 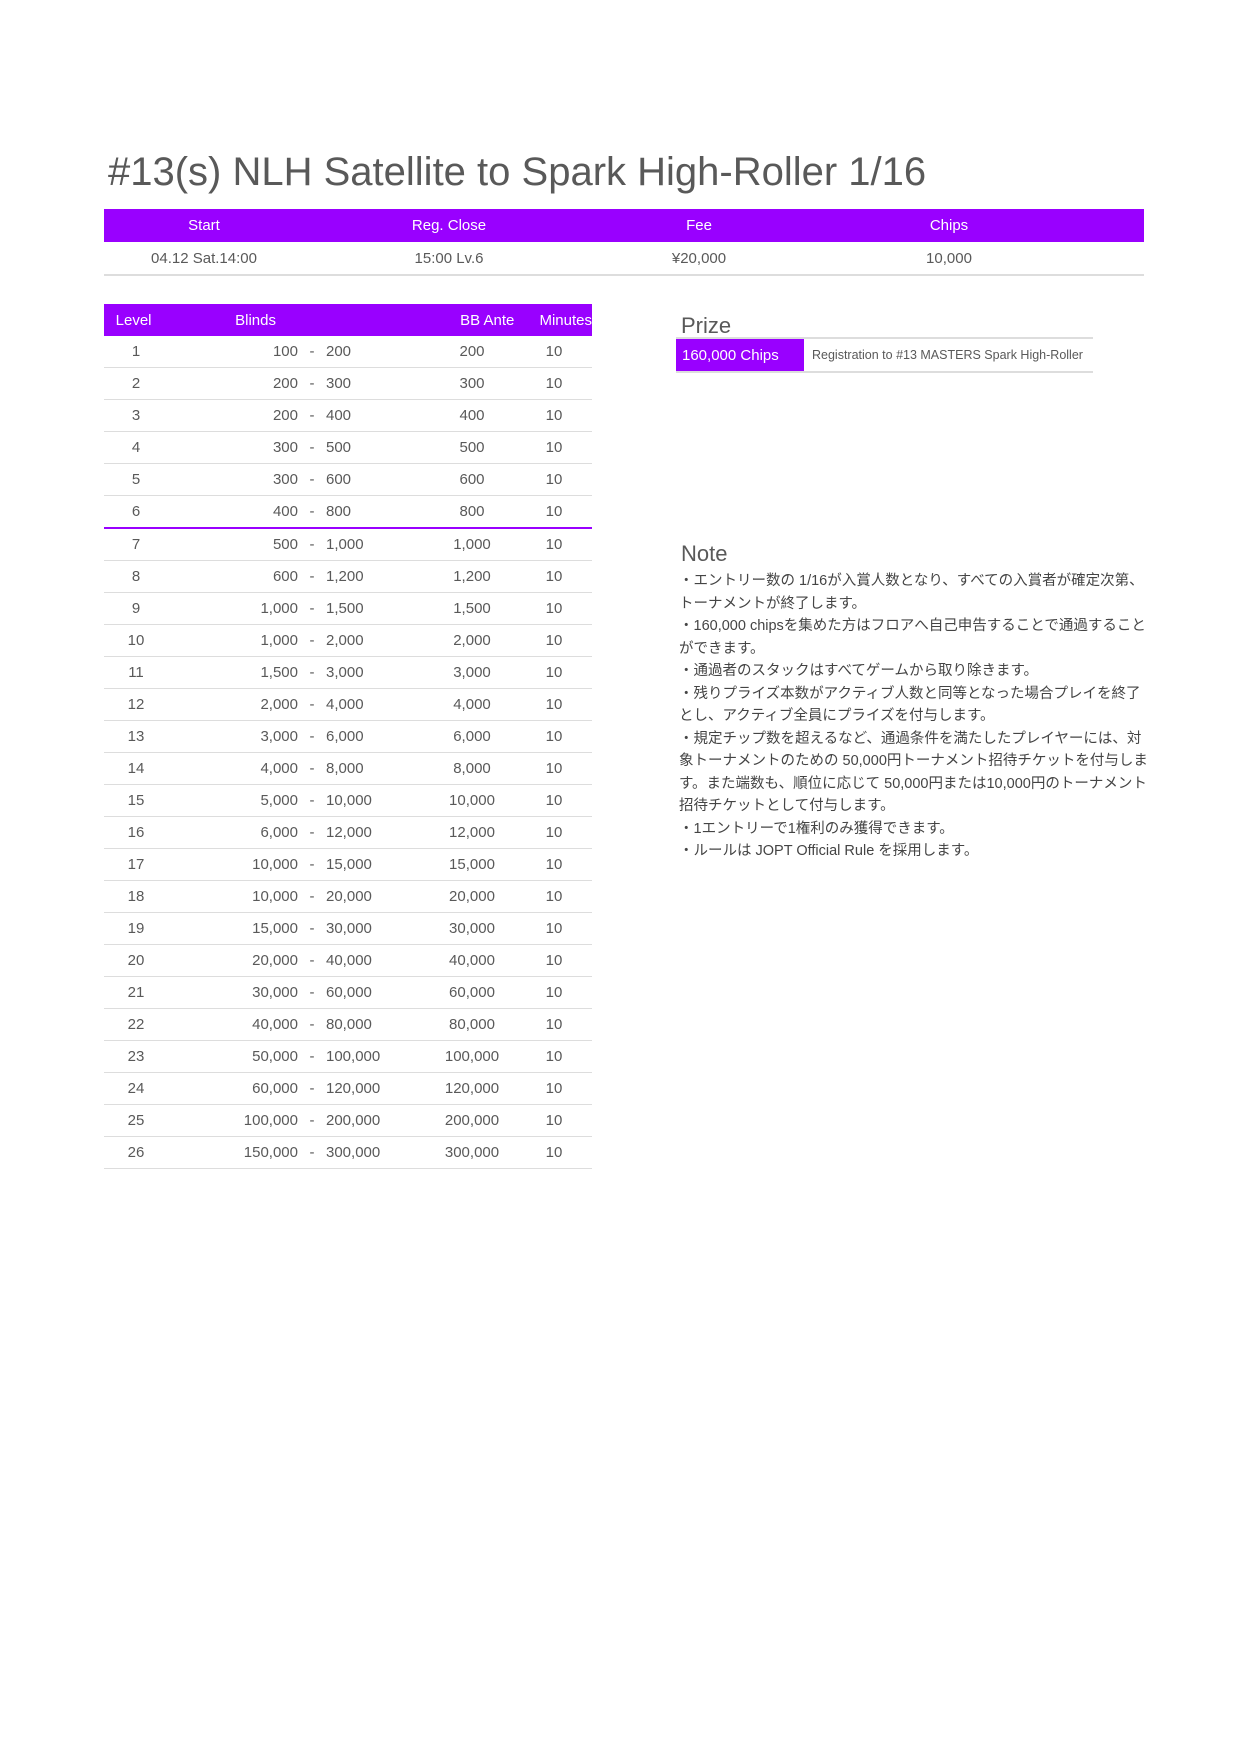 I want to click on small-blind: 100,000, so click(x=270, y=1120).